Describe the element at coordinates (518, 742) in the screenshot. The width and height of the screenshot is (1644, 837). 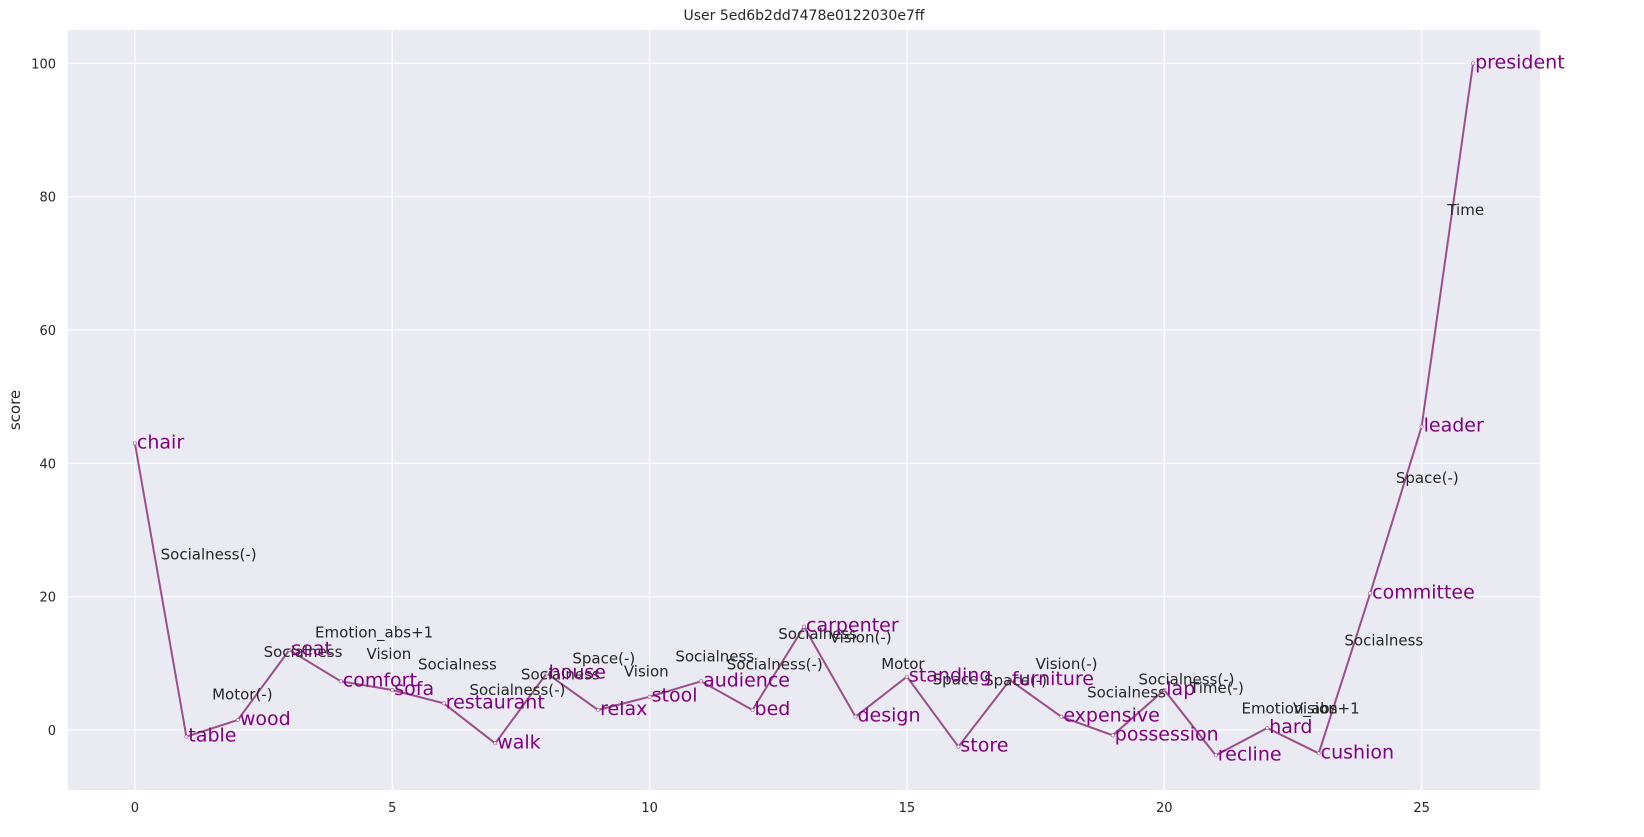
I see `word-label: walk` at that location.